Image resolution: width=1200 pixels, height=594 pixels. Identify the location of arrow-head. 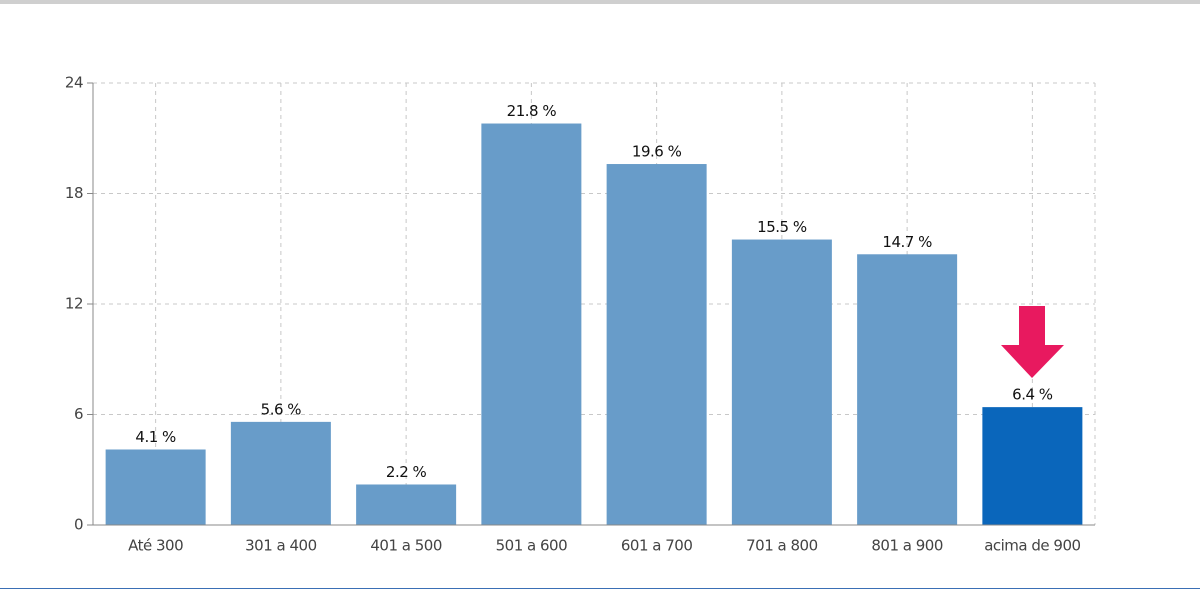
(1032, 361).